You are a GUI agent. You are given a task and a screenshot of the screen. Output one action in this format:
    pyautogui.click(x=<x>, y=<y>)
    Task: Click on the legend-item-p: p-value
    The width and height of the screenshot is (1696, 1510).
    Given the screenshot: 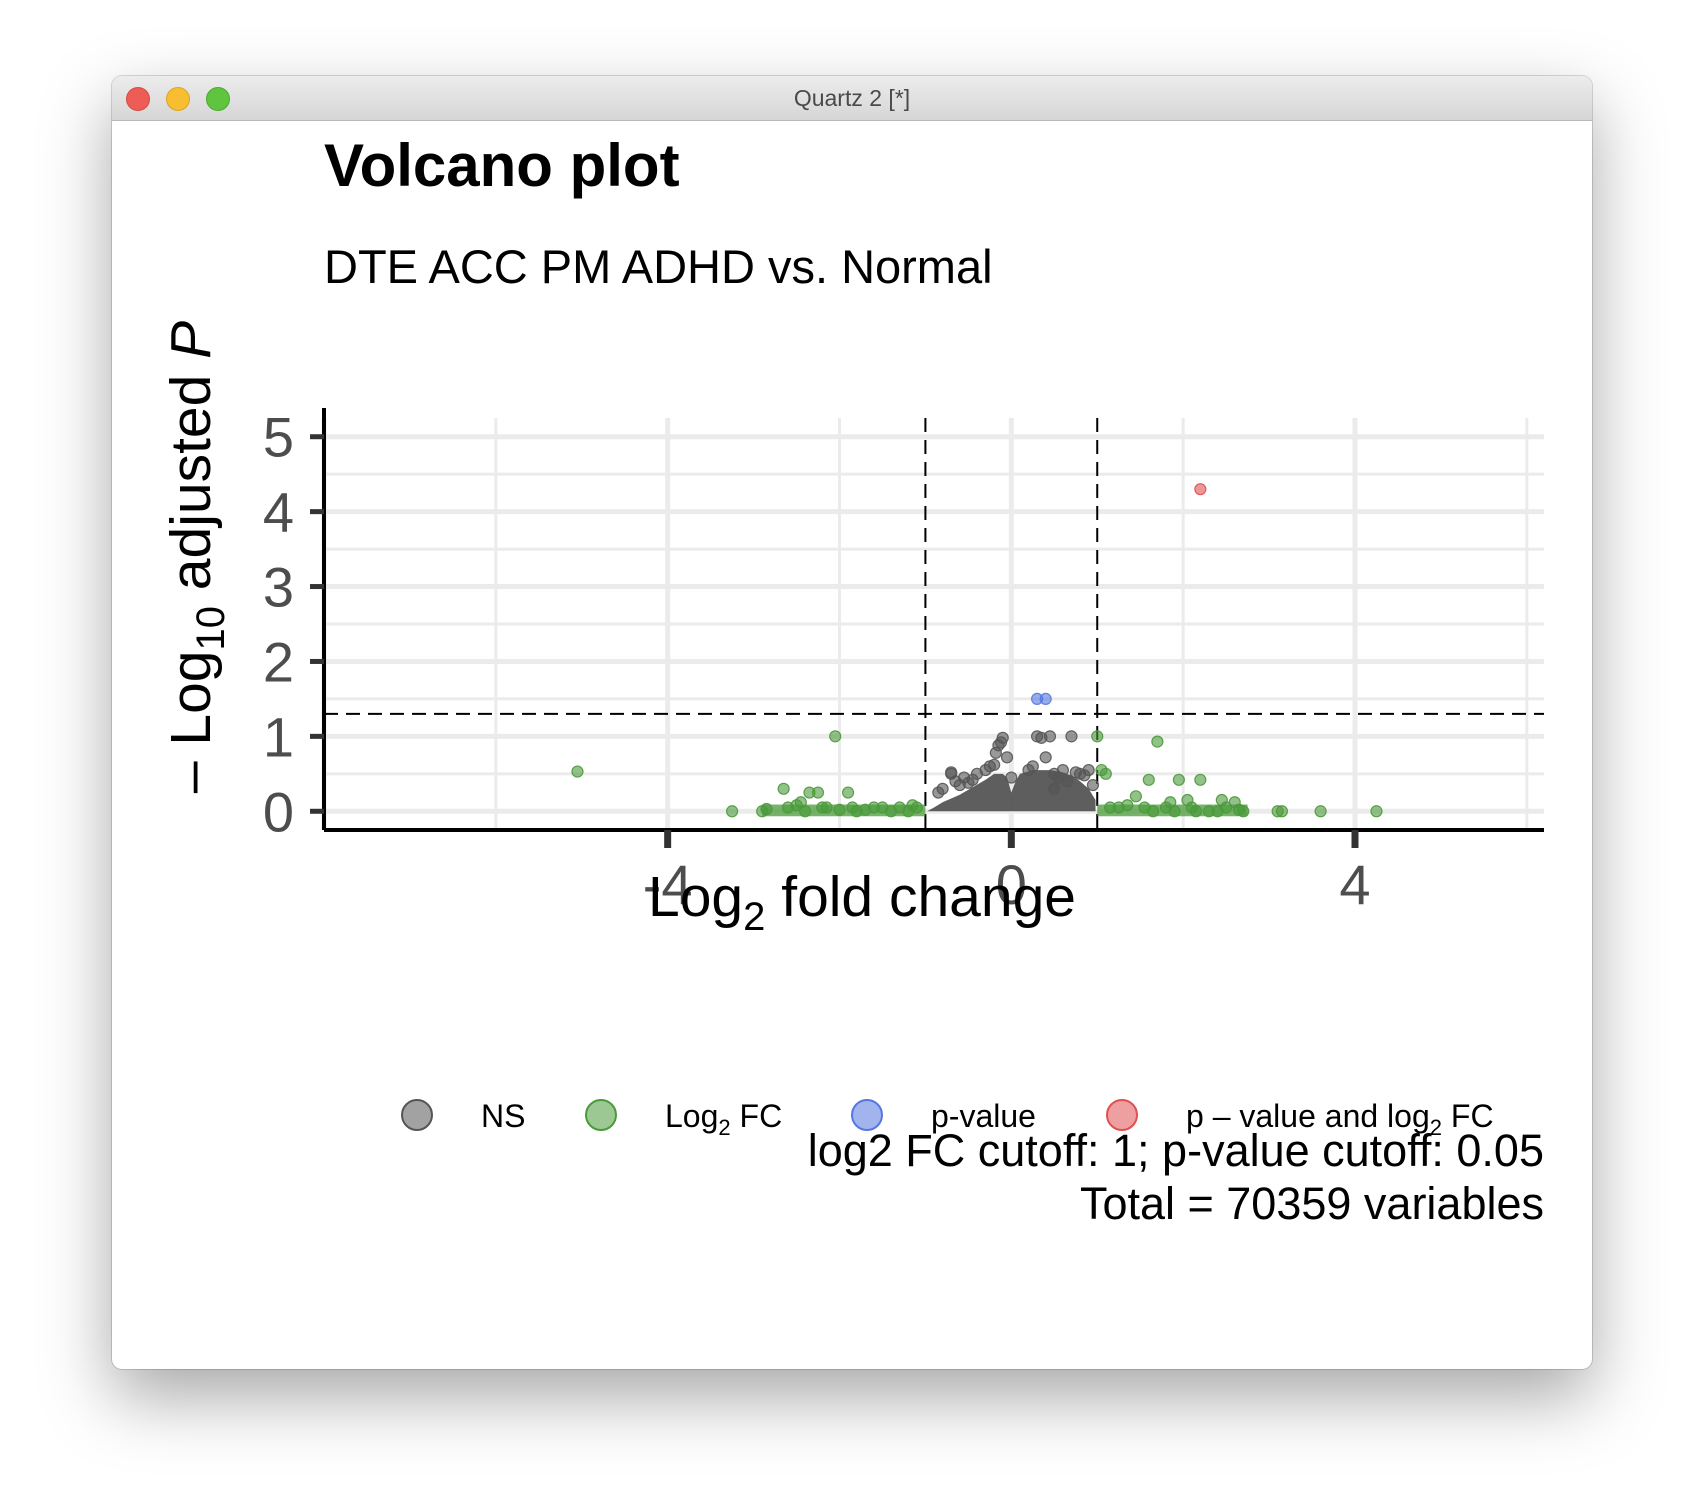 What is the action you would take?
    pyautogui.click(x=943, y=1116)
    